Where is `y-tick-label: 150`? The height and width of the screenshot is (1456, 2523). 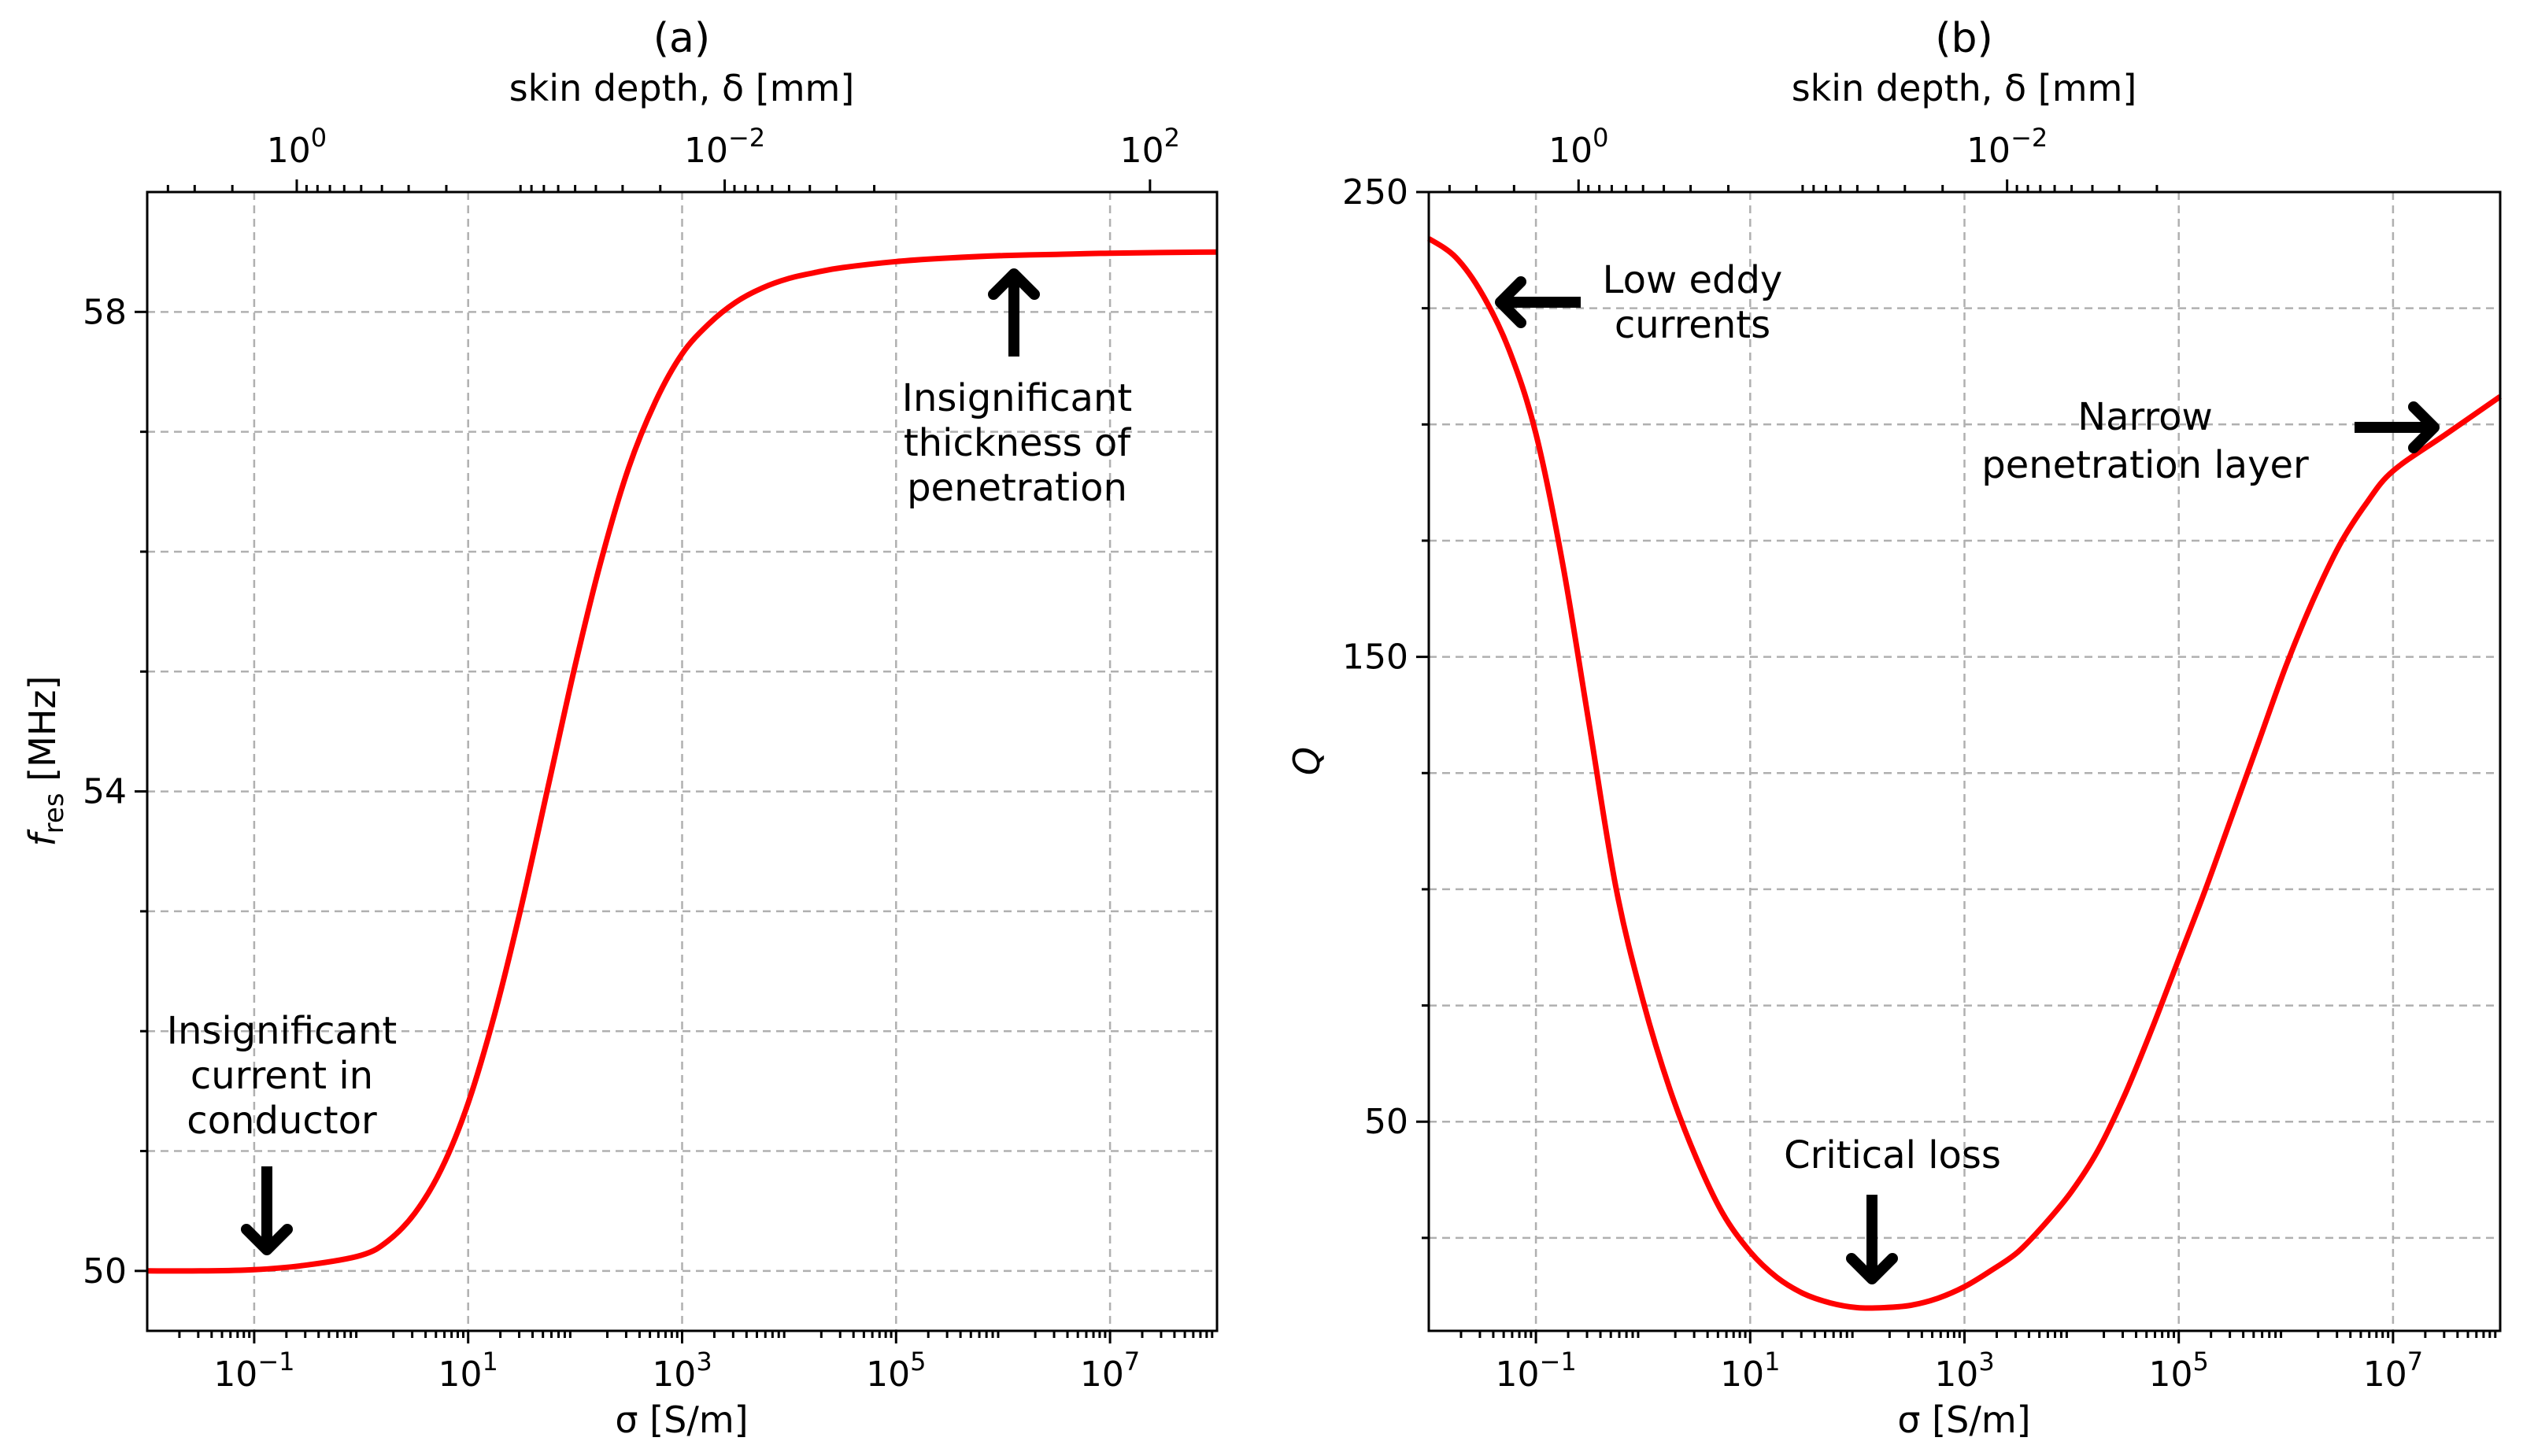
y-tick-label: 150 is located at coordinates (1375, 657).